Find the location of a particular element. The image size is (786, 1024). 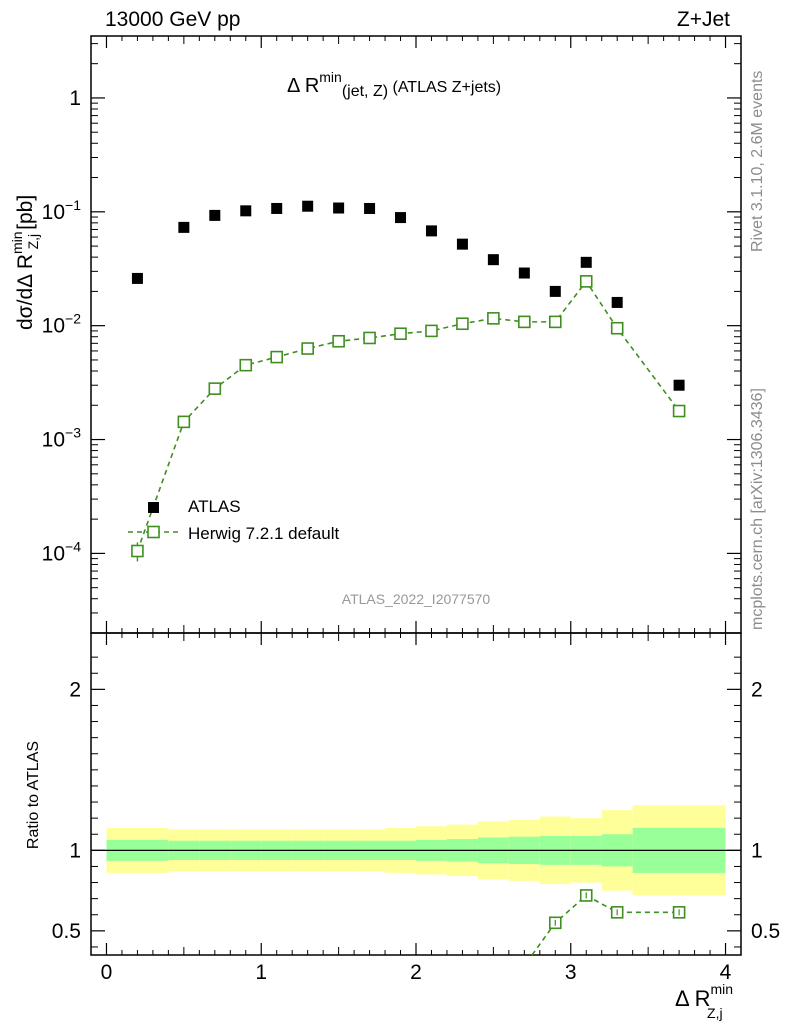

y-main-label-units: [pb] is located at coordinates (25, 212).